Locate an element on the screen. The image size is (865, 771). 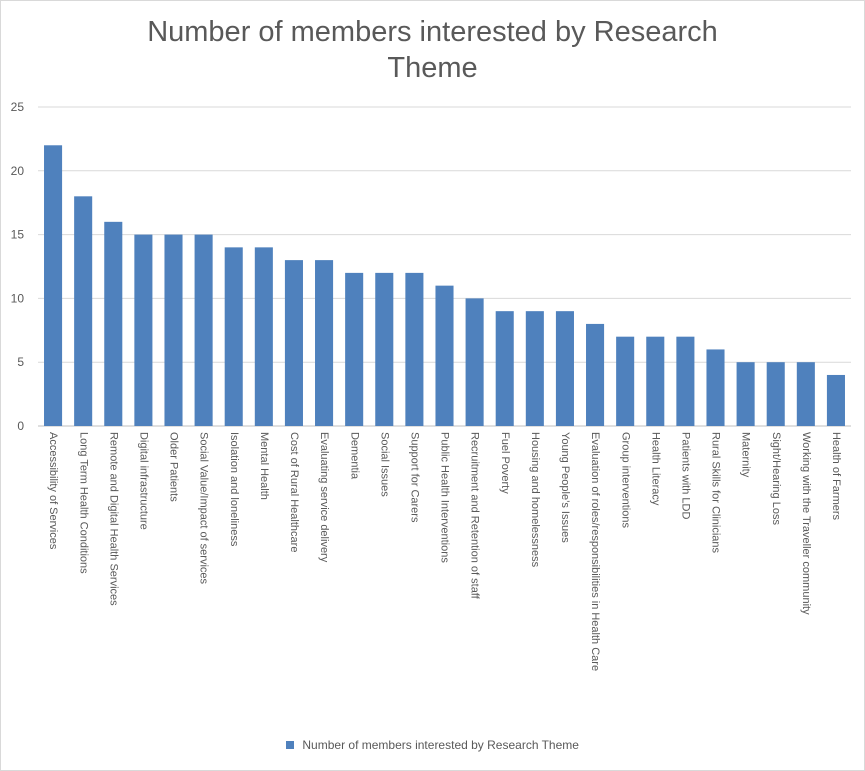
x-tick-label: Housing and homelessness is located at coordinates (535, 500).